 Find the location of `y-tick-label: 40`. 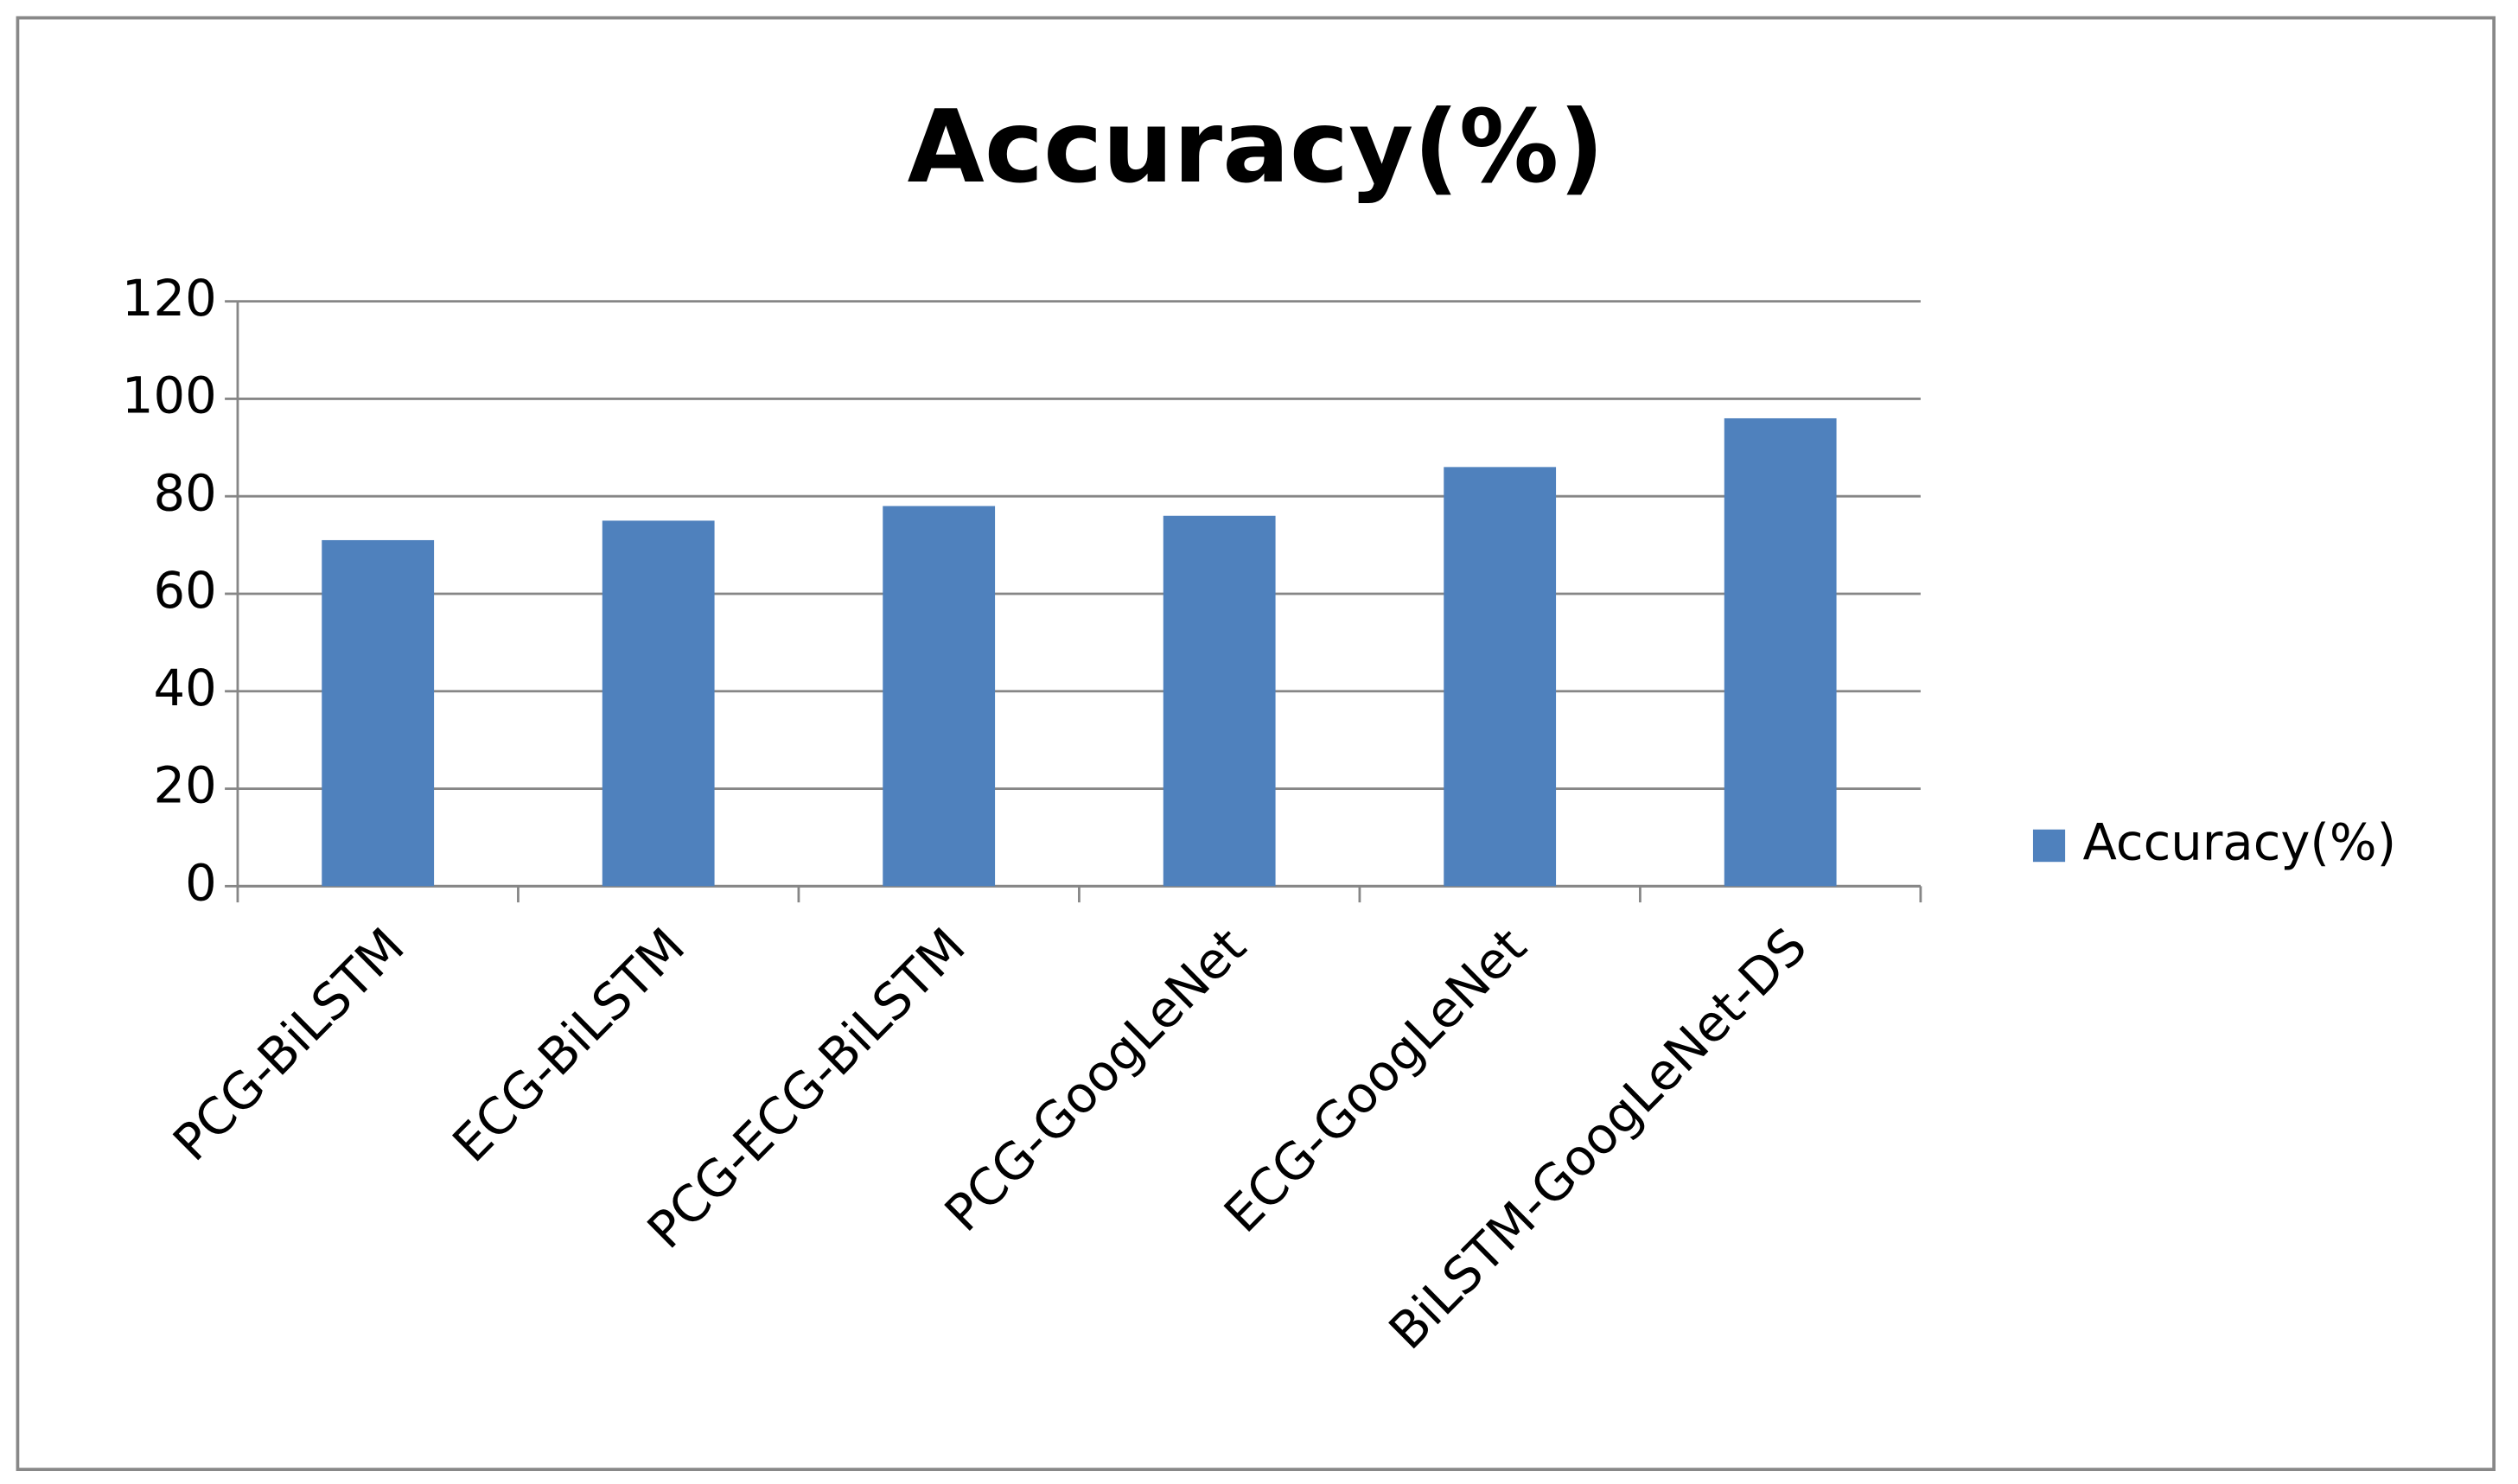

y-tick-label: 40 is located at coordinates (185, 688).